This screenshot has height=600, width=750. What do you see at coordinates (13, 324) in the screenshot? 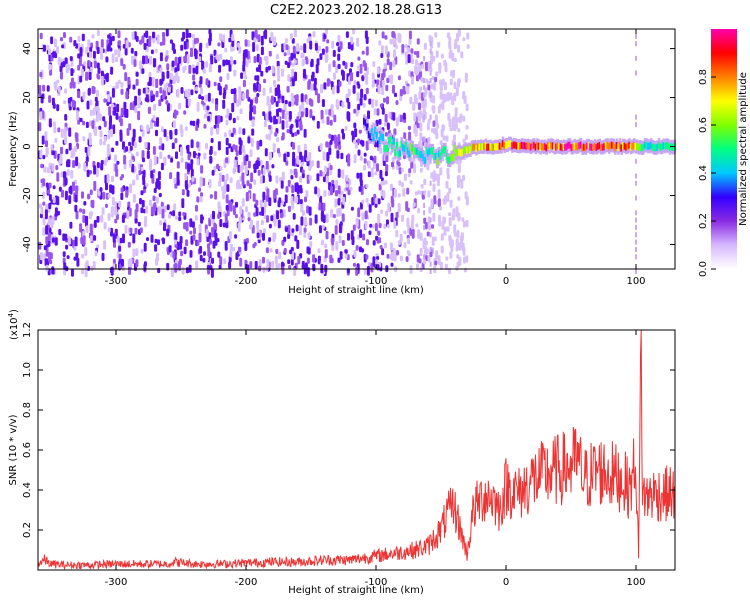
I see `svg-text: (x104)` at bounding box center [13, 324].